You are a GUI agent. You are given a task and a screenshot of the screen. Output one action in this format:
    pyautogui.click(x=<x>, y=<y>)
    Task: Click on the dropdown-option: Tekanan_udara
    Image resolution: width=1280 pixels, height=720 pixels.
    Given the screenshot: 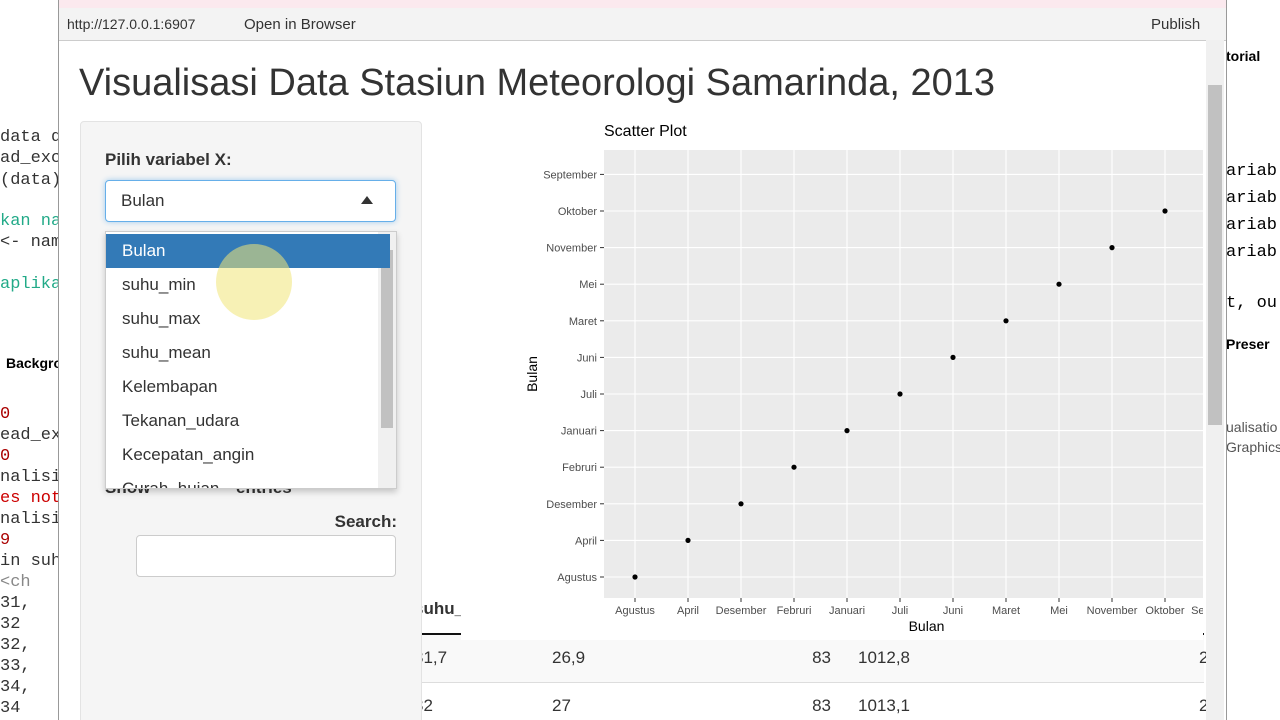 What is the action you would take?
    pyautogui.click(x=181, y=420)
    